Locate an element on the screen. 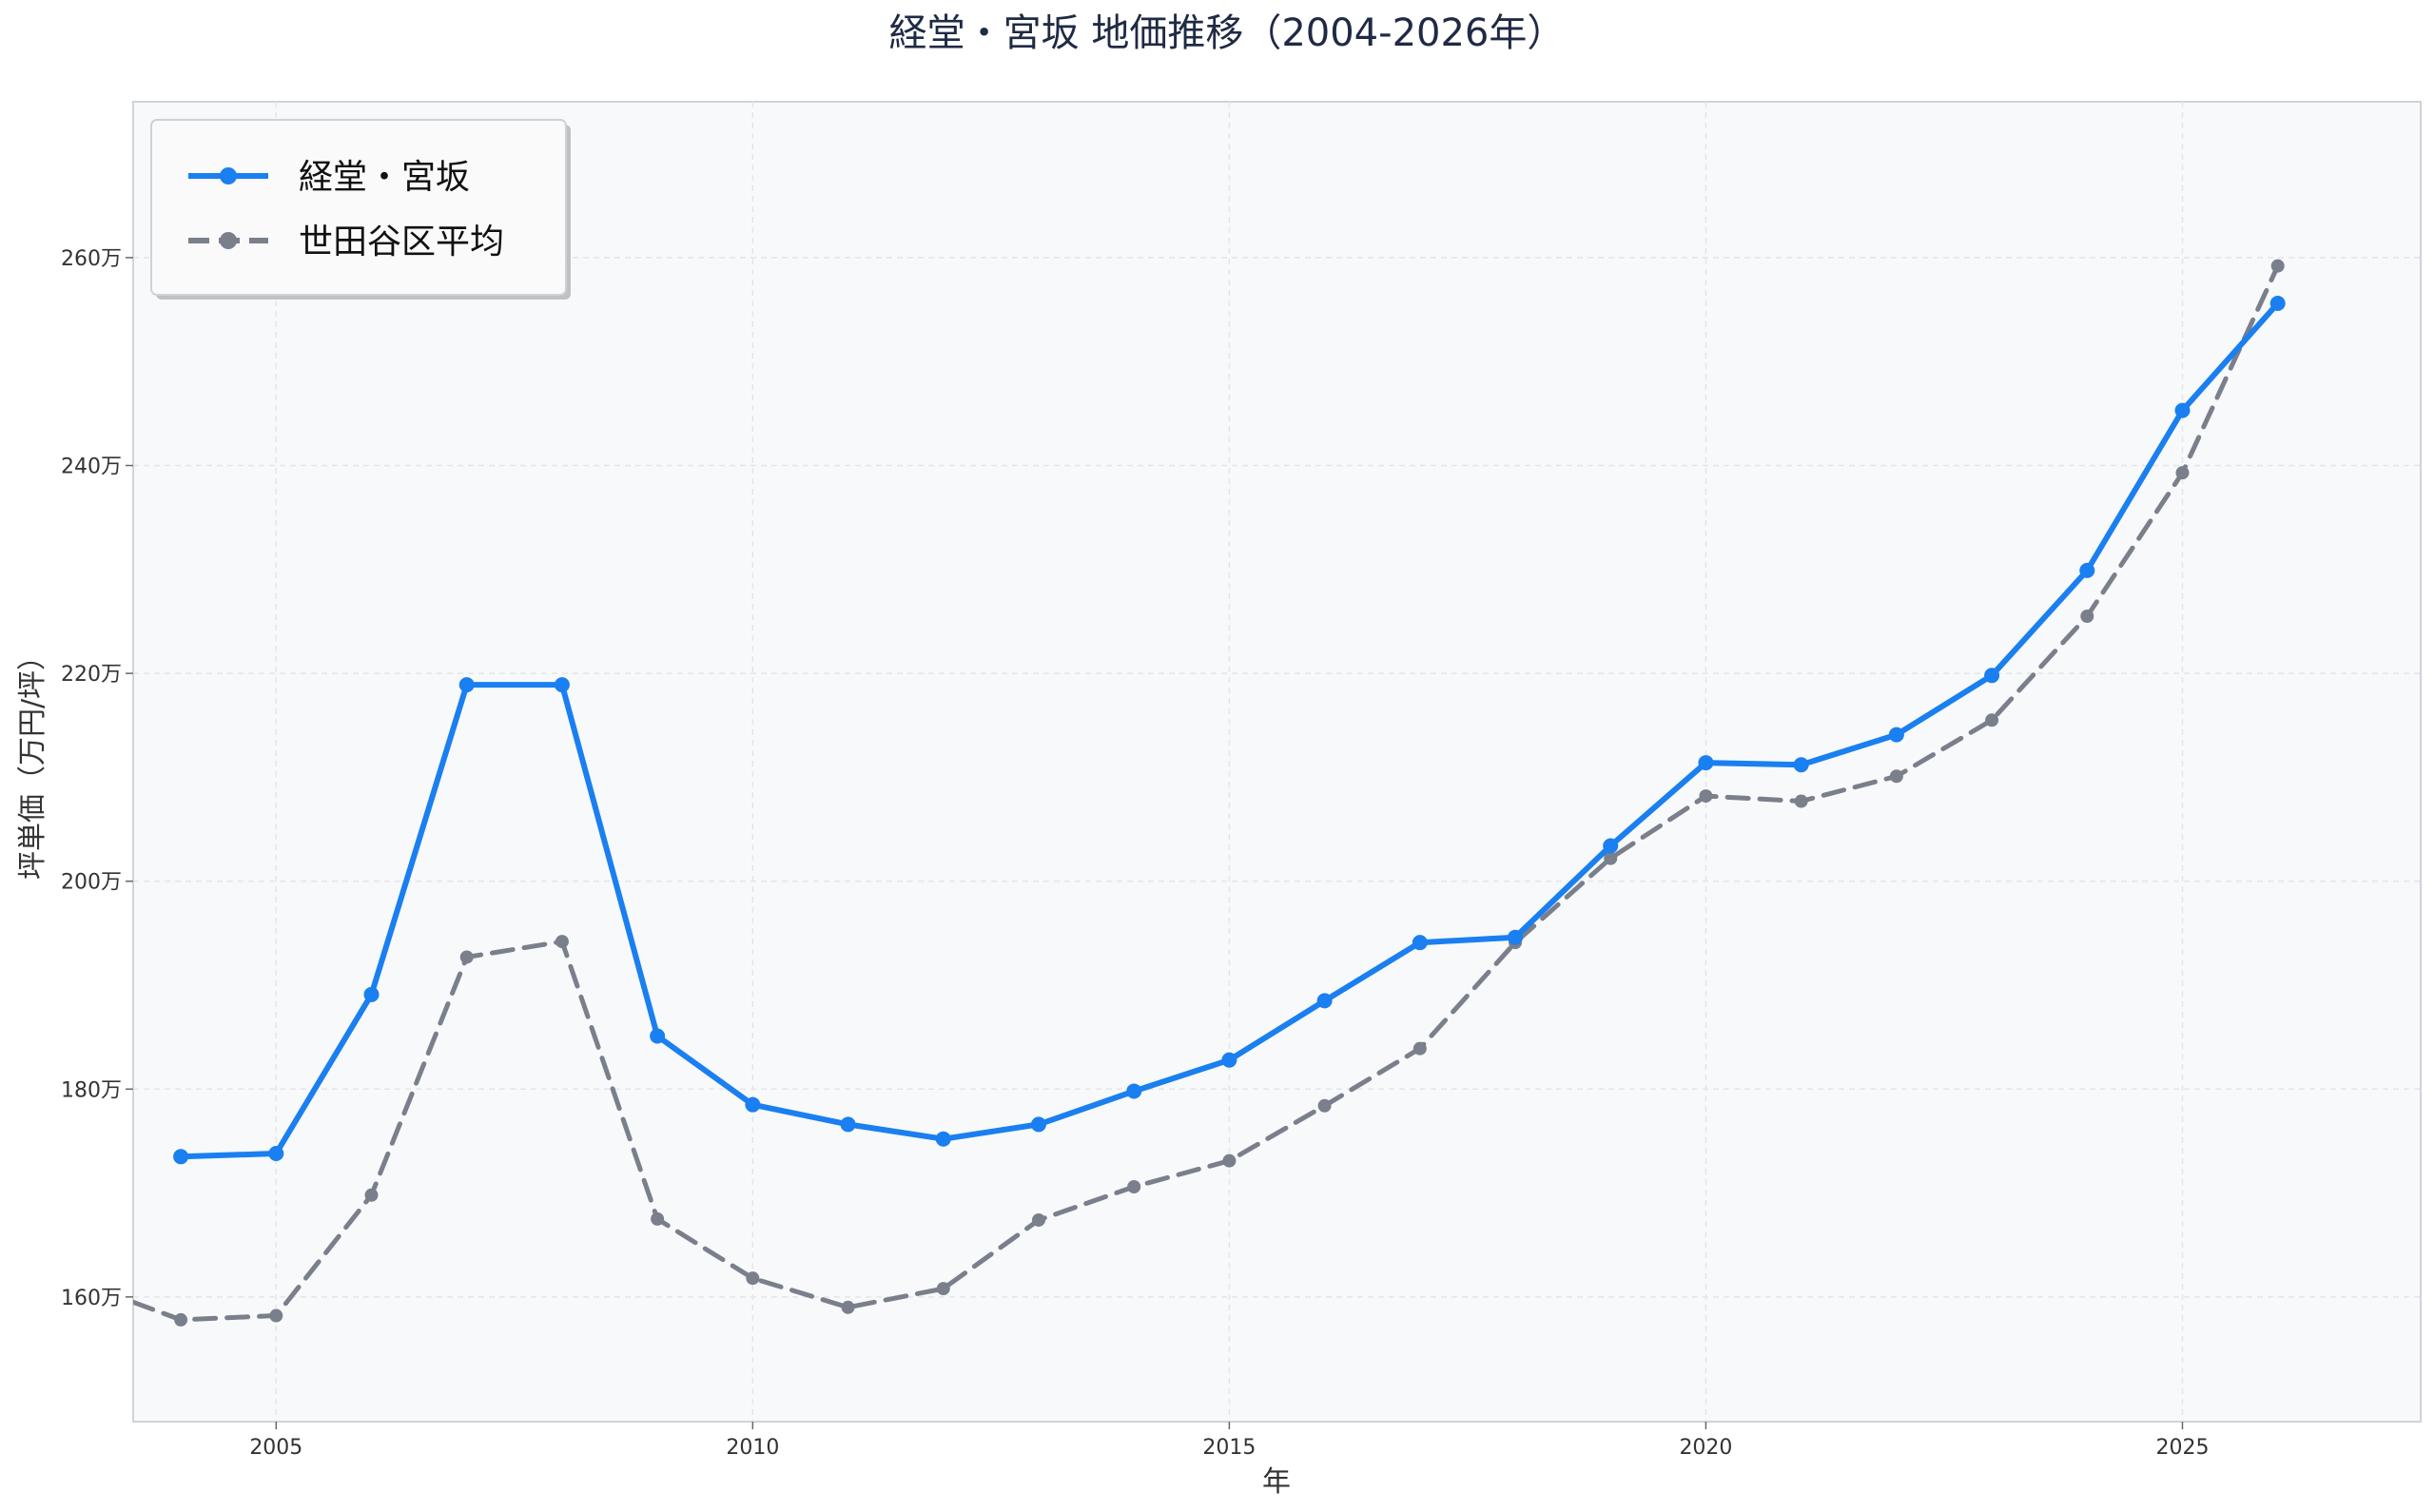 The width and height of the screenshot is (2435, 1512). x-tick-label: 2020 is located at coordinates (1705, 1448).